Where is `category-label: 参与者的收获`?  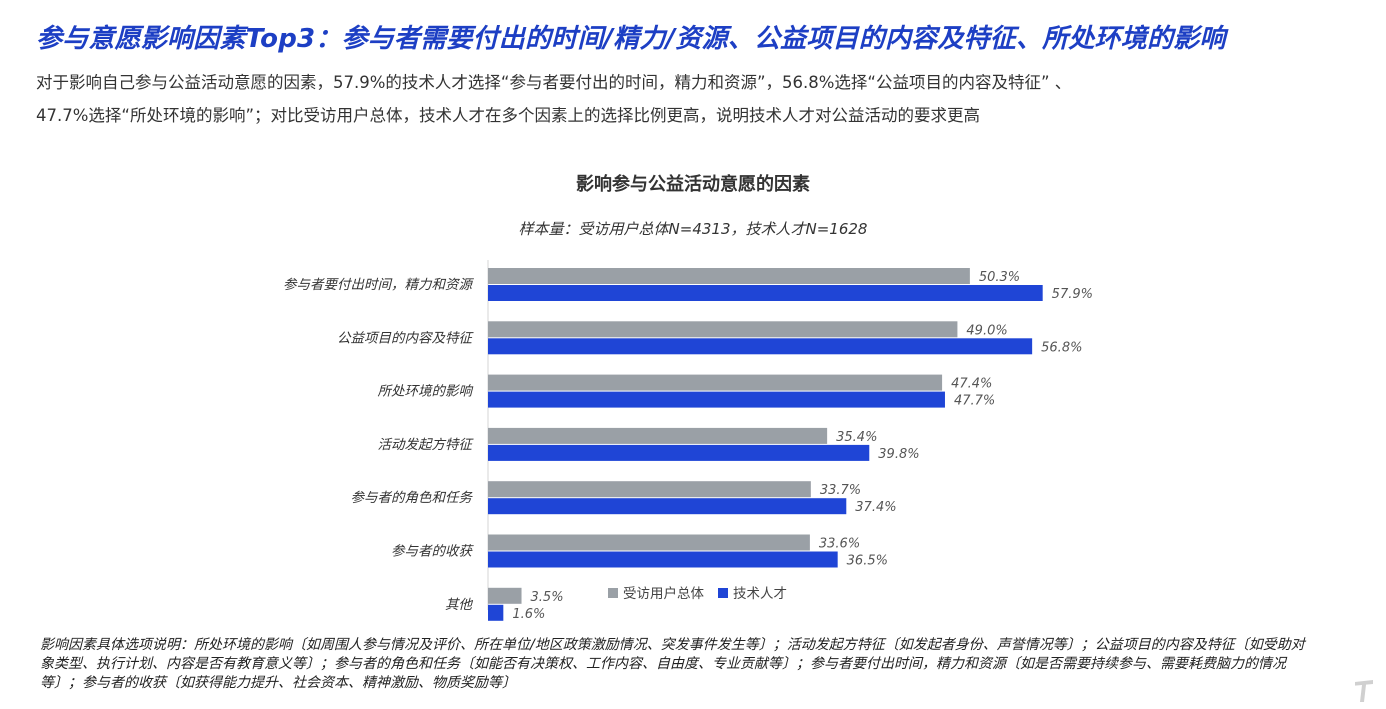 category-label: 参与者的收获 is located at coordinates (432, 552).